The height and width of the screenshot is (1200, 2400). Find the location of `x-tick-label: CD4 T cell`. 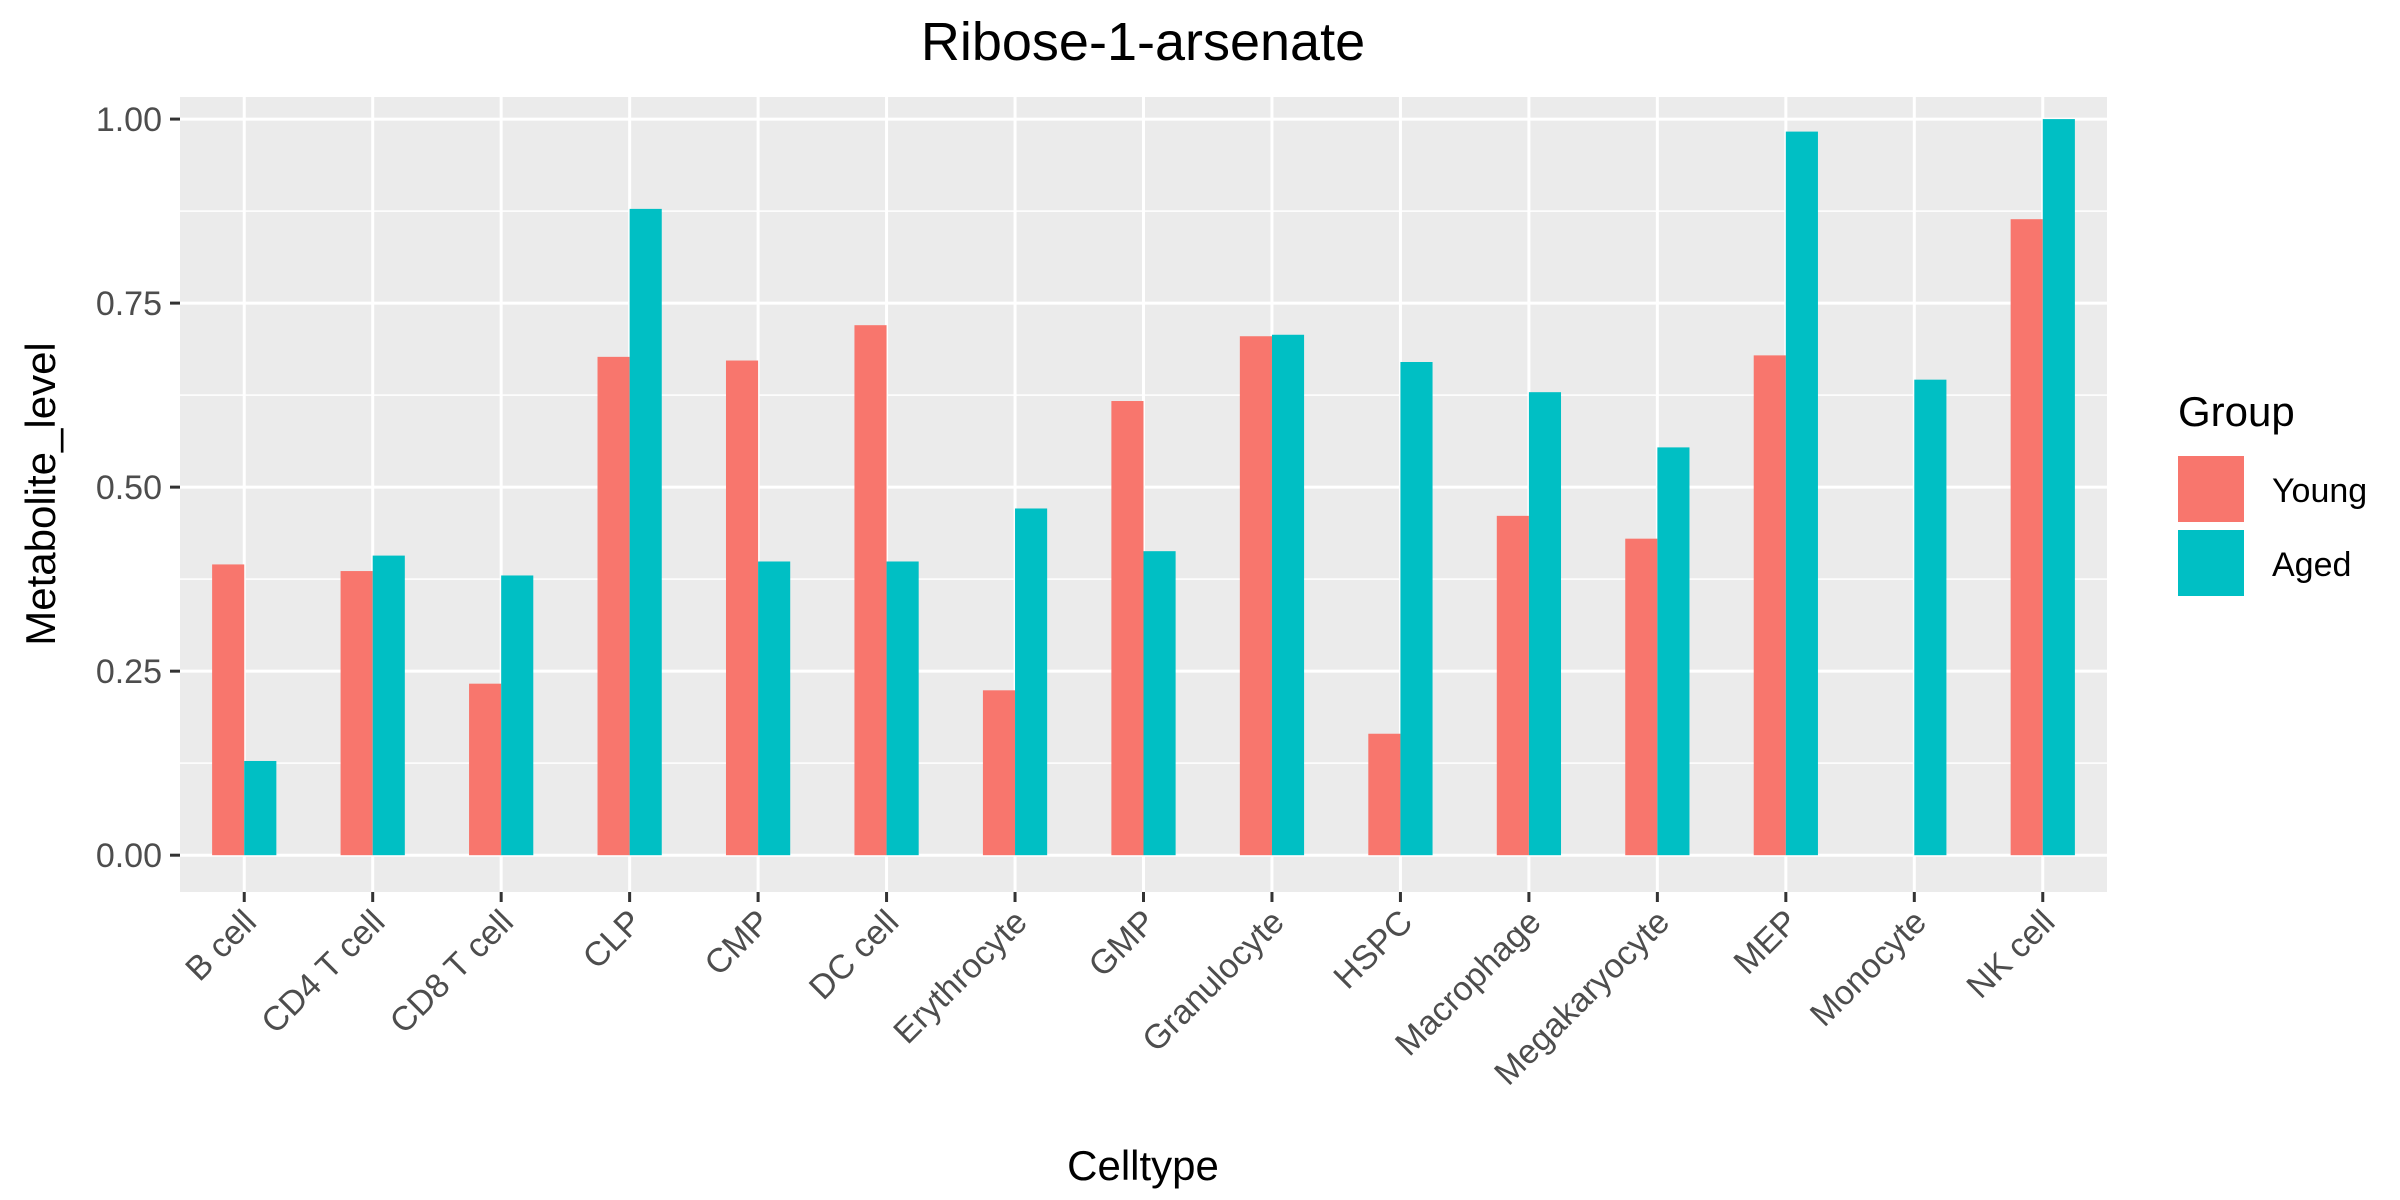

x-tick-label: CD4 T cell is located at coordinates (323, 972).